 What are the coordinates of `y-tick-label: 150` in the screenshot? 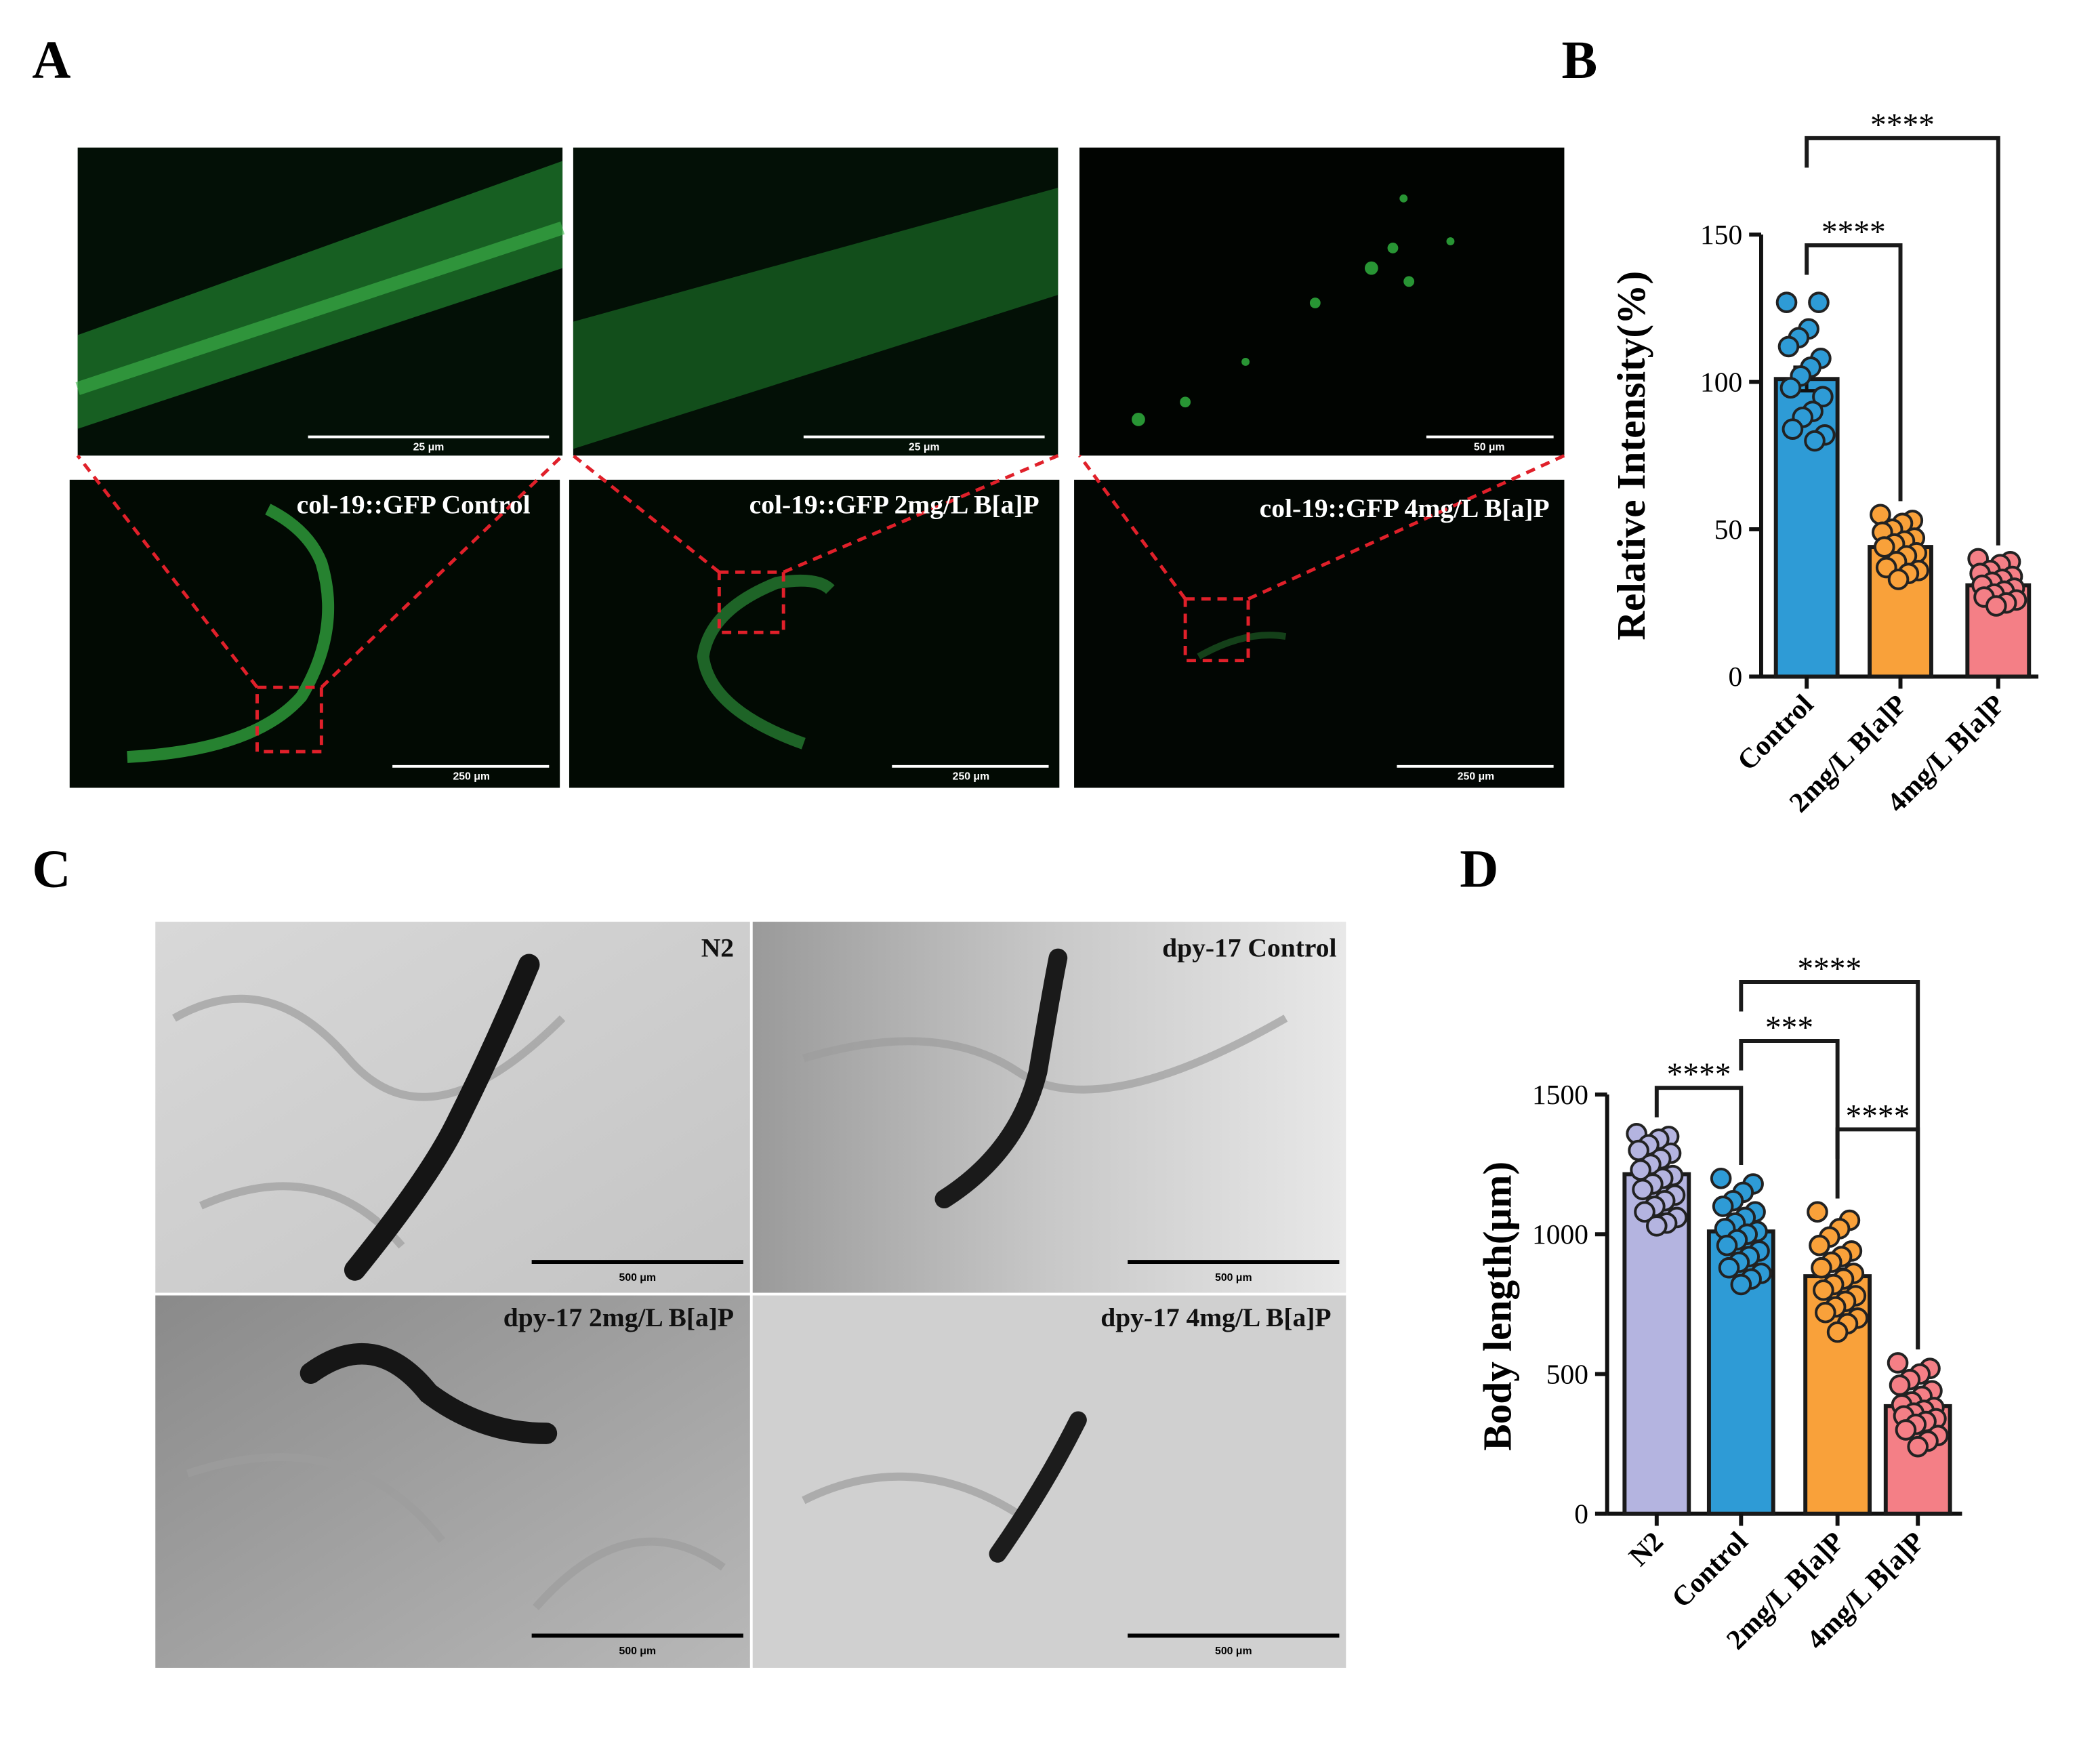 It's located at (1721, 234).